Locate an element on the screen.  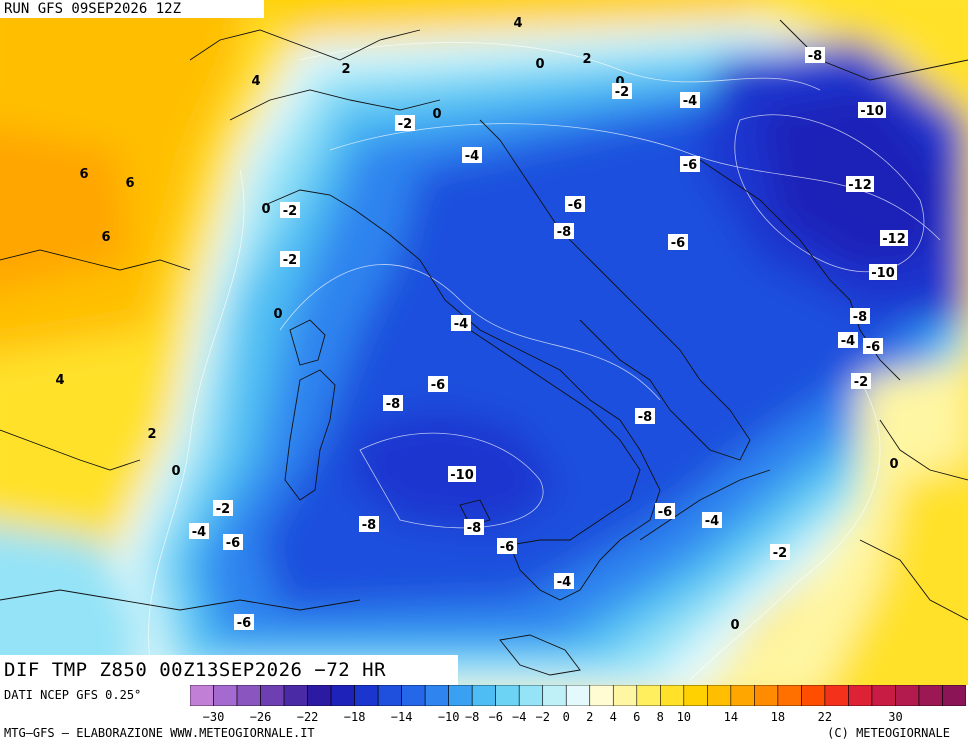
svg-text: 6 is located at coordinates (83, 174).